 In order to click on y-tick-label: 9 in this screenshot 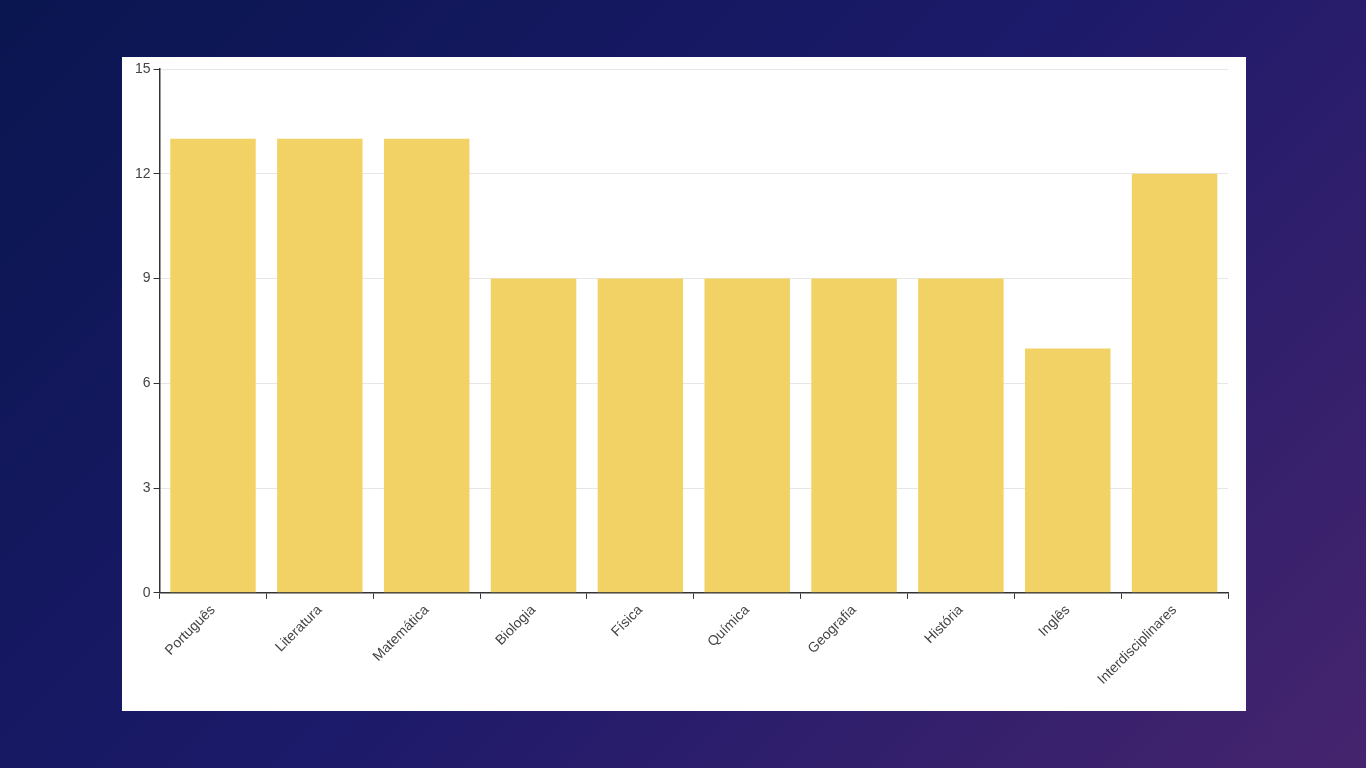, I will do `click(146, 277)`.